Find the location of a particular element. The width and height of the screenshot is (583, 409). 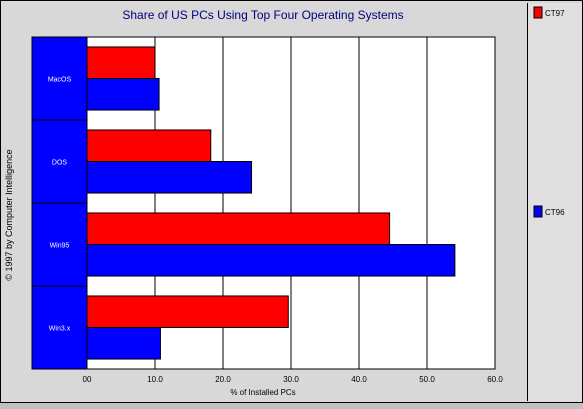

legend-label-ct97: CT97 is located at coordinates (555, 13).